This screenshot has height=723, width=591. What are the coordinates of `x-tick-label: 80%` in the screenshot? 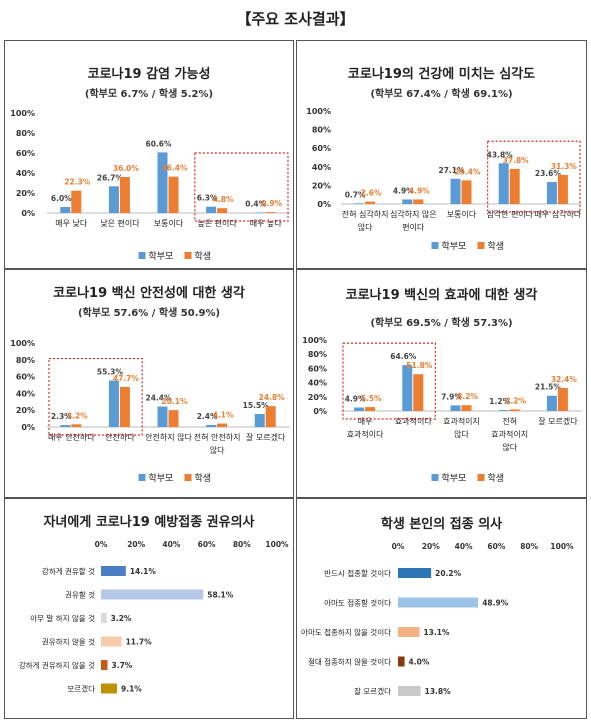 It's located at (242, 544).